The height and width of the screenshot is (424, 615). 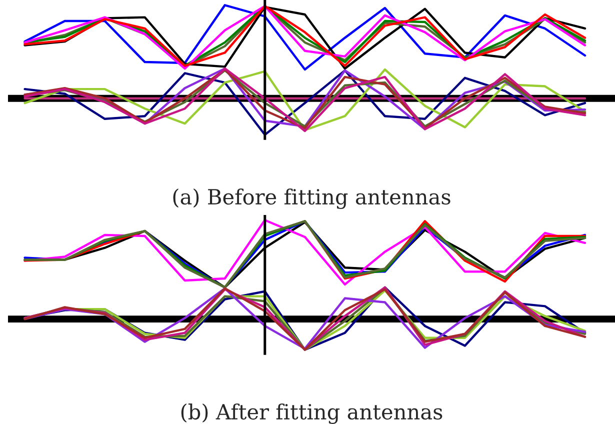 I want to click on text: (a) Before fitting antennas, so click(x=311, y=198).